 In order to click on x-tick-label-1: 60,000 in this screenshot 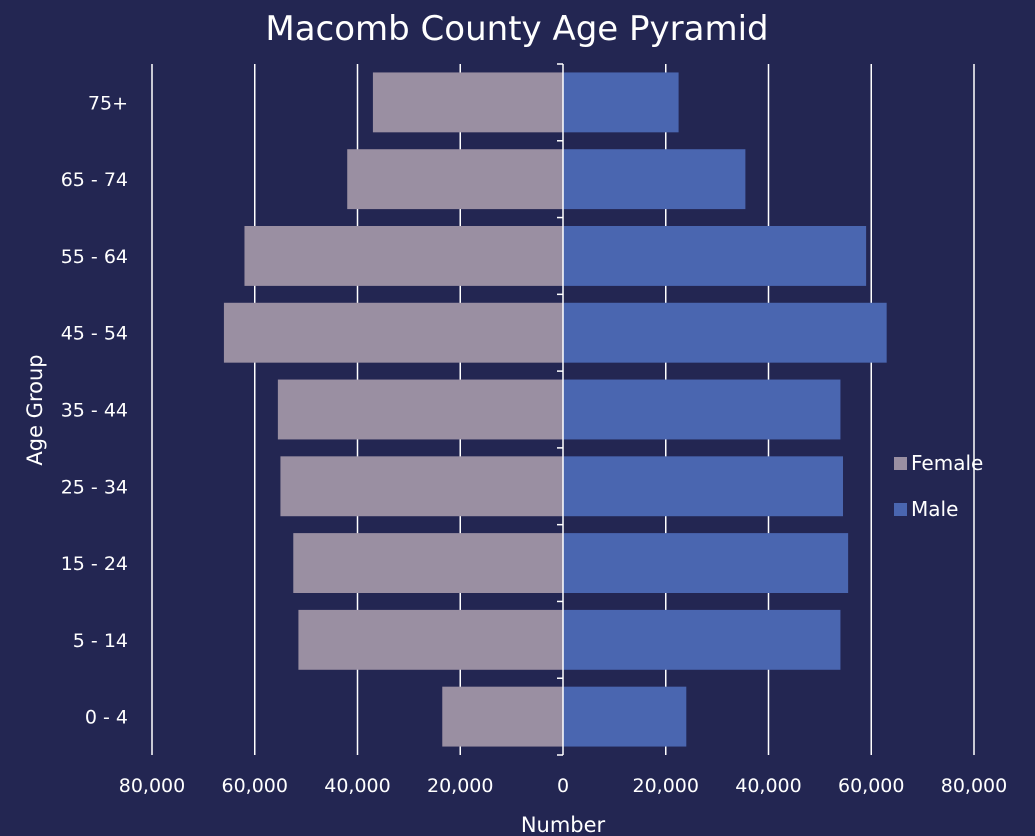, I will do `click(255, 786)`.